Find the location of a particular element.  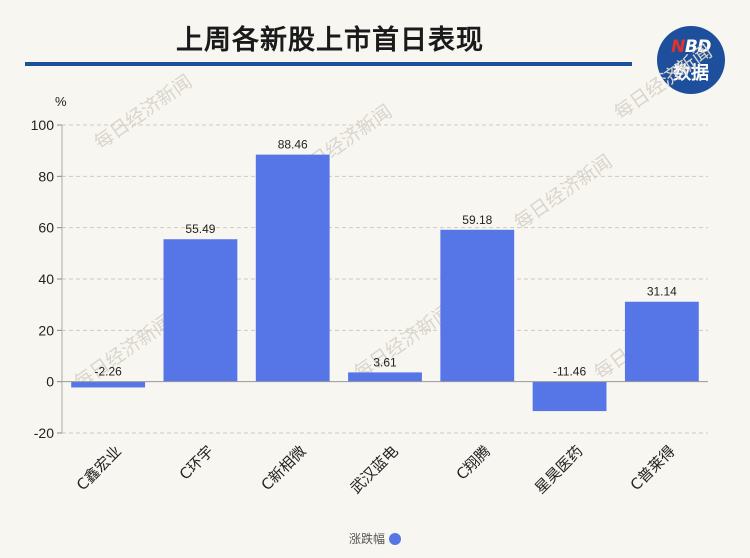

y-tick-label: 60 is located at coordinates (46, 228).